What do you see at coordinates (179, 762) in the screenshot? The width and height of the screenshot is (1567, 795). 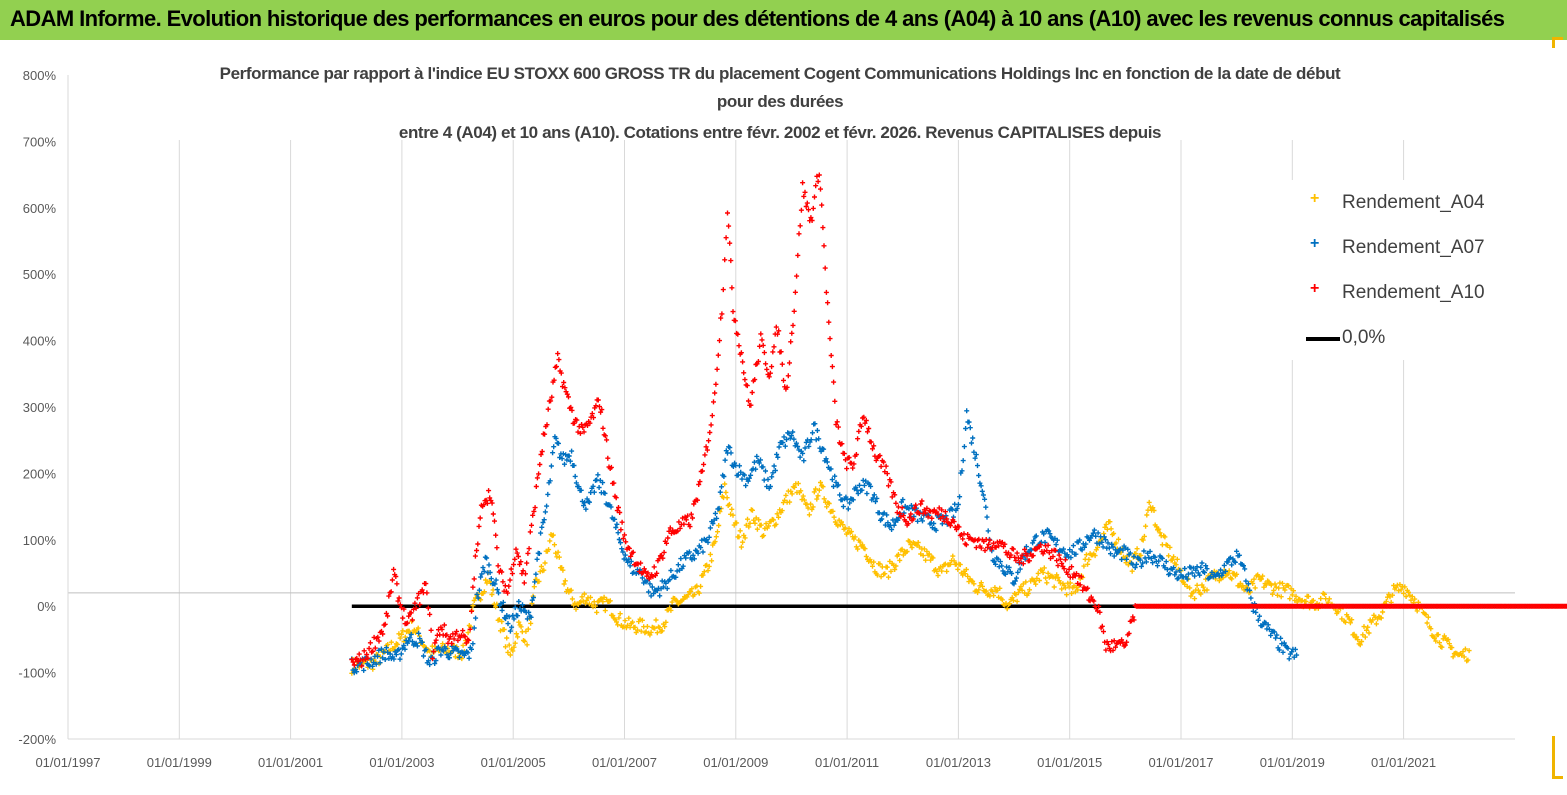 I see `x-tick-label: 01/01/1999` at bounding box center [179, 762].